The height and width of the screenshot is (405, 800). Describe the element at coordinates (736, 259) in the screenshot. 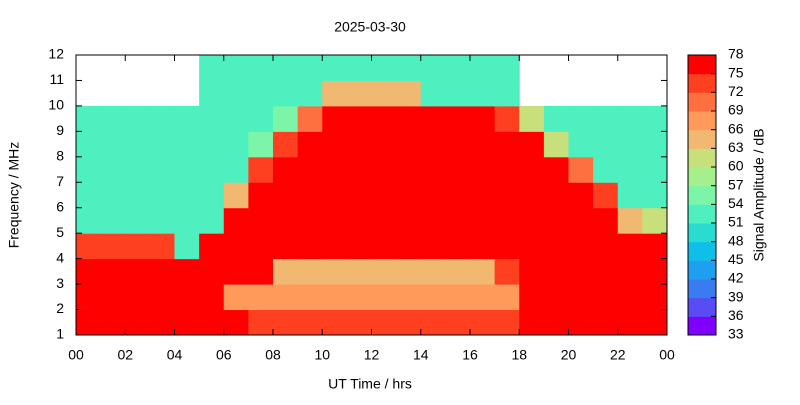

I see `colorbar-tick-label: 45` at that location.